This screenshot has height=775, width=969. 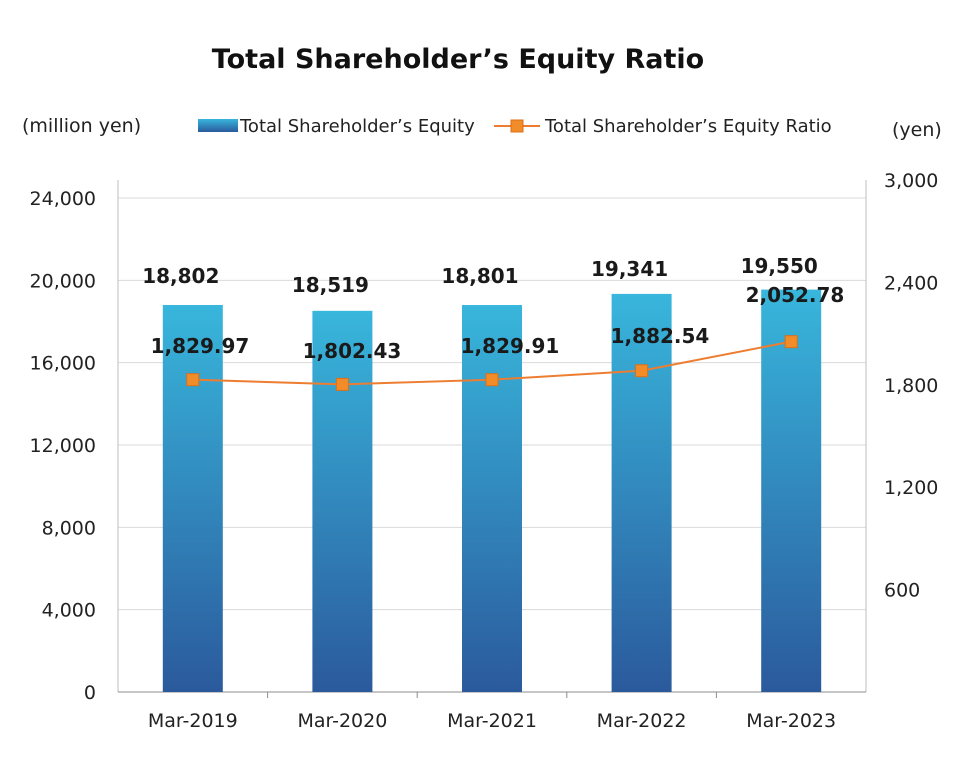 What do you see at coordinates (218, 125) in the screenshot?
I see `legend-bar-swatch` at bounding box center [218, 125].